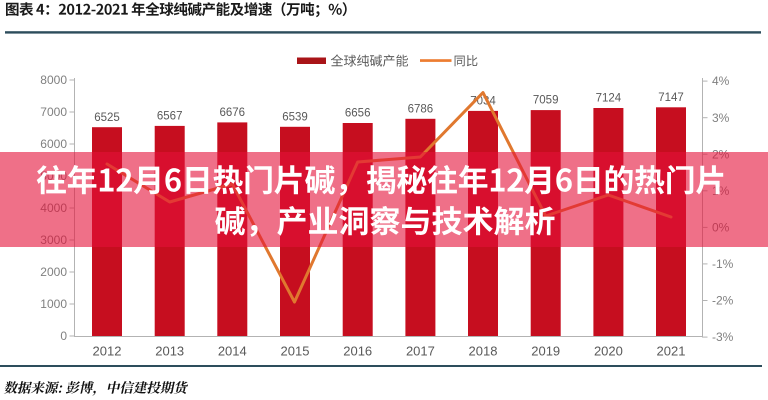  Describe the element at coordinates (546, 101) in the screenshot. I see `svg-text: 7059` at that location.